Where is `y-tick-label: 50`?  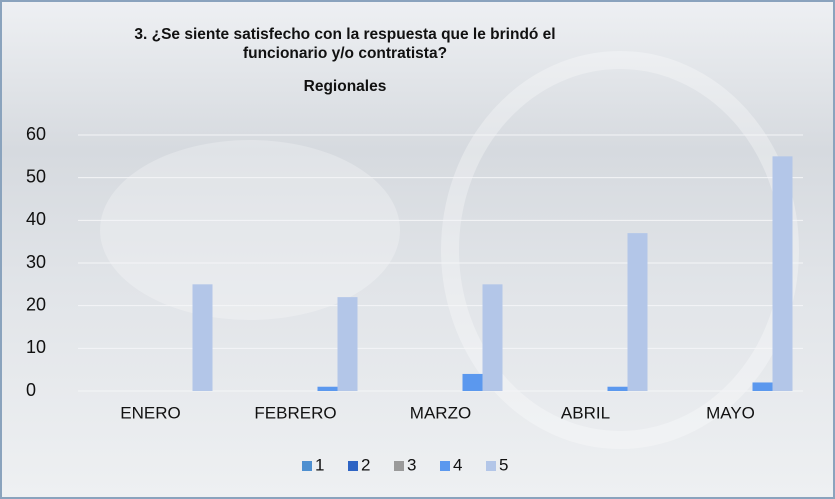
y-tick-label: 50 is located at coordinates (36, 176).